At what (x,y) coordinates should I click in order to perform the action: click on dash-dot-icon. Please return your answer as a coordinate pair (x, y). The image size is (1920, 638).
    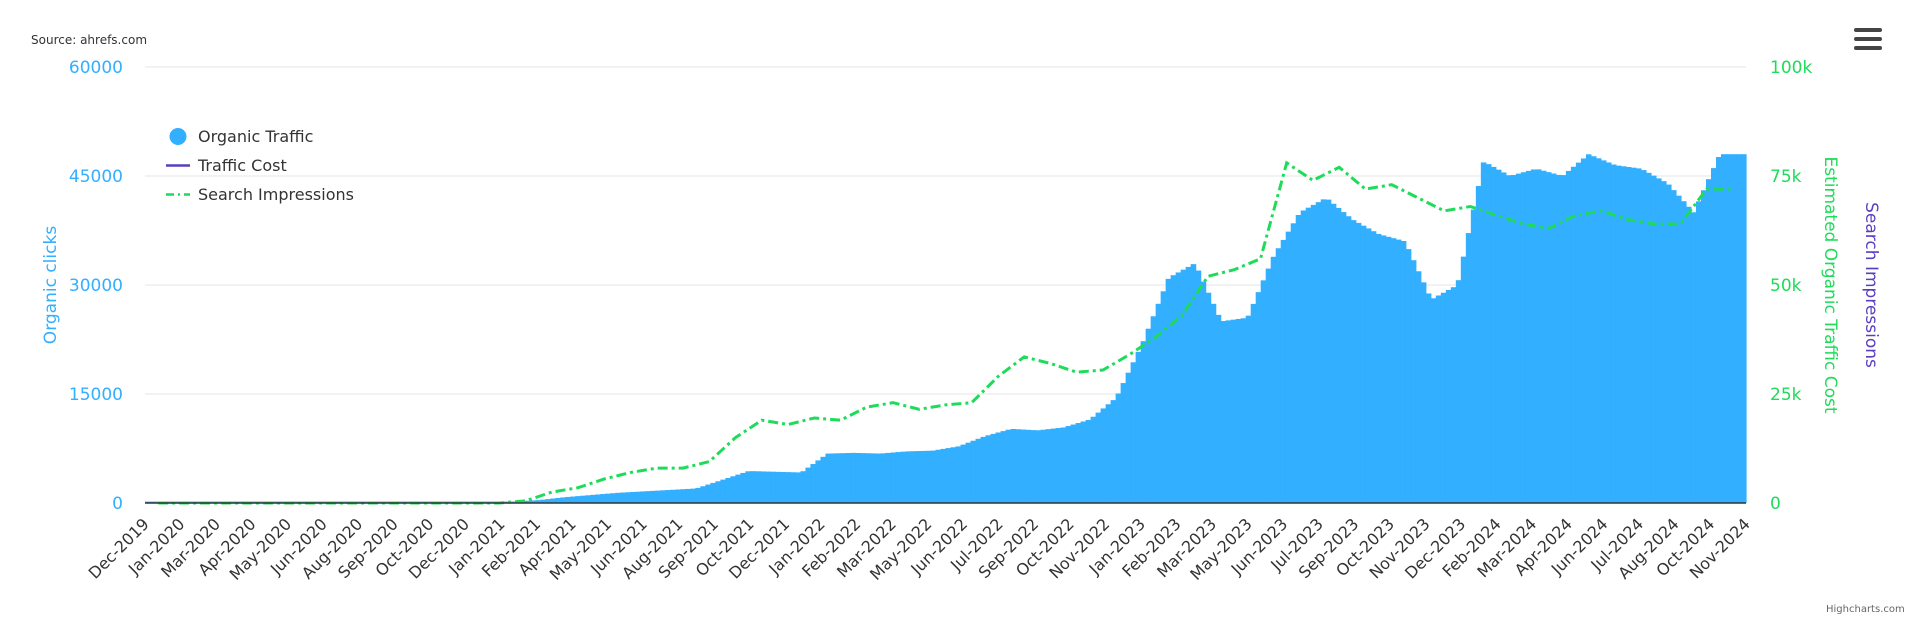
    Looking at the image, I should click on (178, 194).